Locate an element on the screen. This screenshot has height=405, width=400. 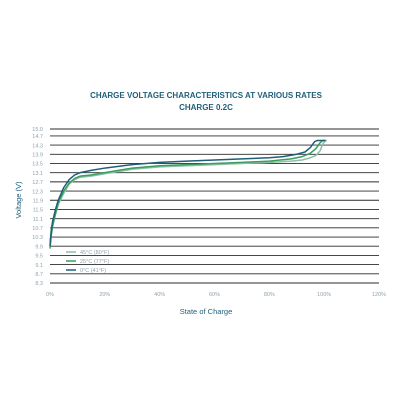
y-tick-label: 12.7 is located at coordinates (37, 183).